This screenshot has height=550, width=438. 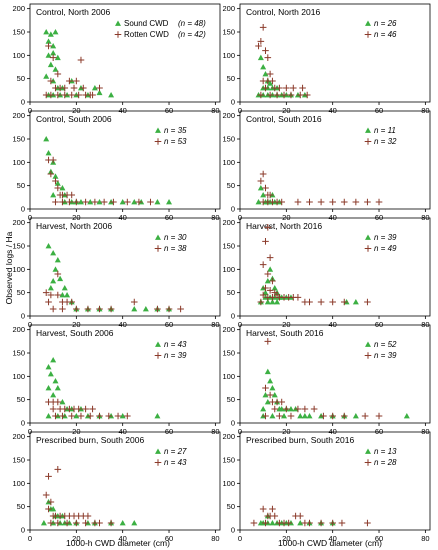 I want to click on n-rotten-label: n = 43, so click(x=175, y=462).